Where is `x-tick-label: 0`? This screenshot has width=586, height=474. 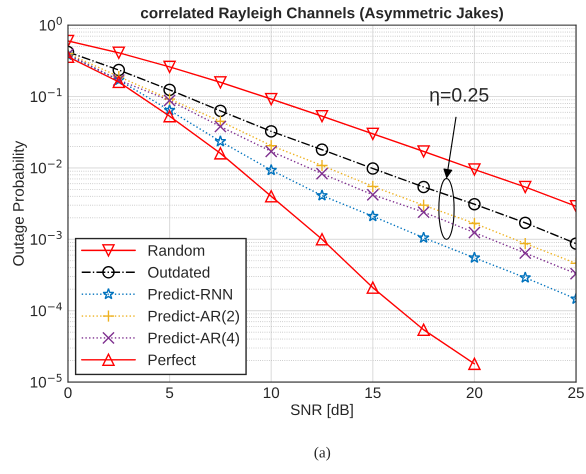 x-tick-label: 0 is located at coordinates (68, 392).